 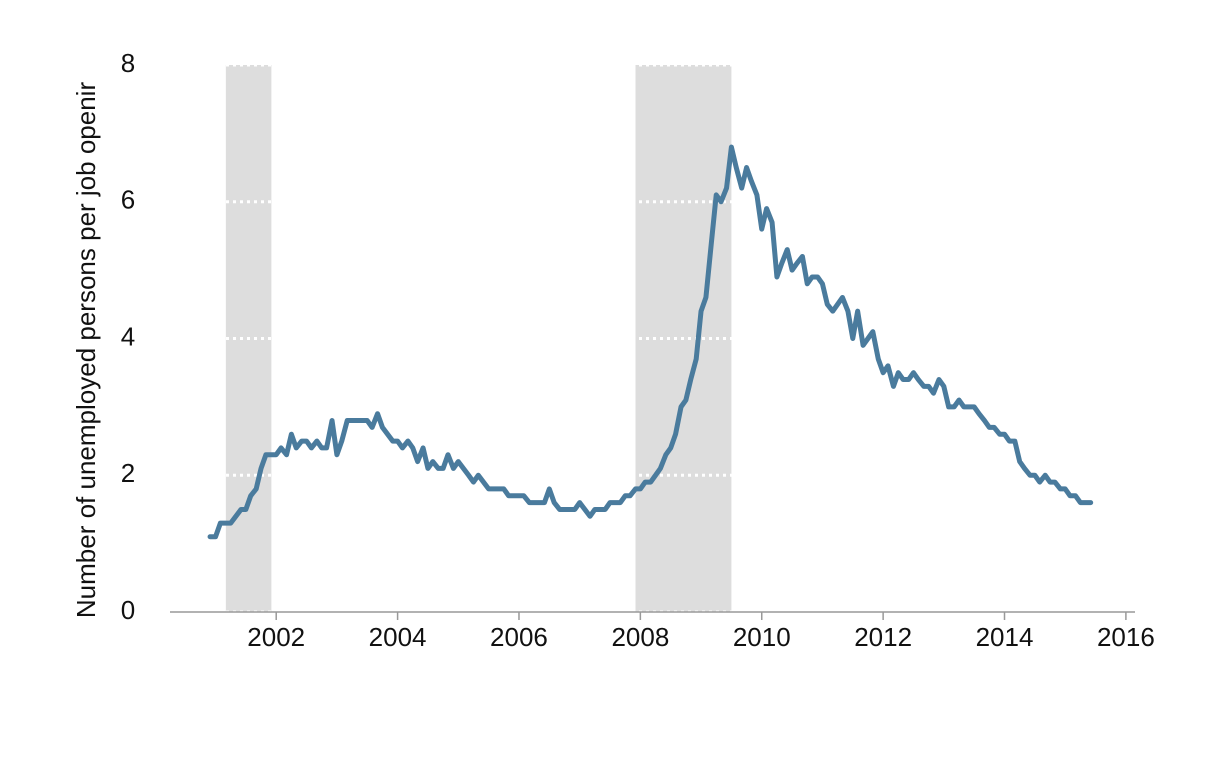 I want to click on y-tick-label: 6, so click(x=128, y=200).